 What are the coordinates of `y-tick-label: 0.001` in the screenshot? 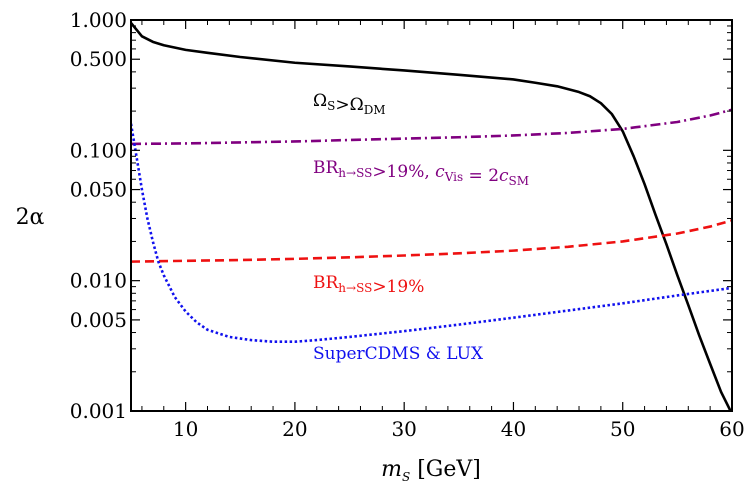 It's located at (98, 411).